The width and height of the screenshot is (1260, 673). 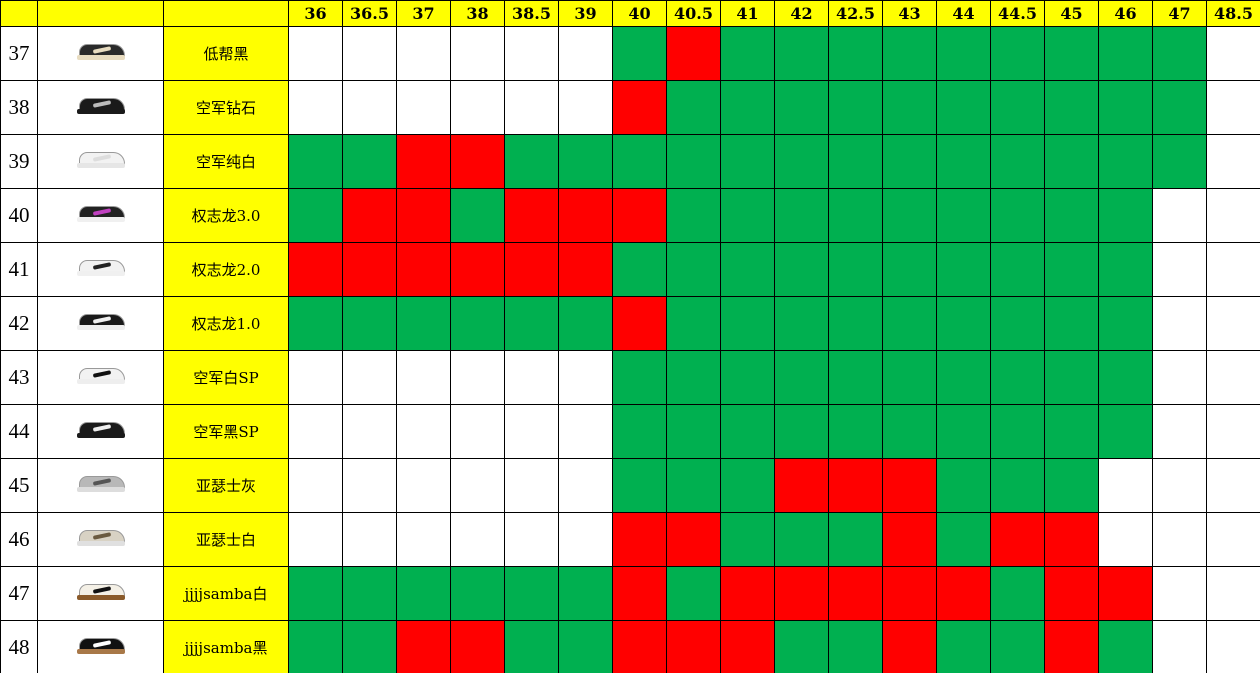 I want to click on shoe-name-cell: 空军白SP, so click(x=226, y=377).